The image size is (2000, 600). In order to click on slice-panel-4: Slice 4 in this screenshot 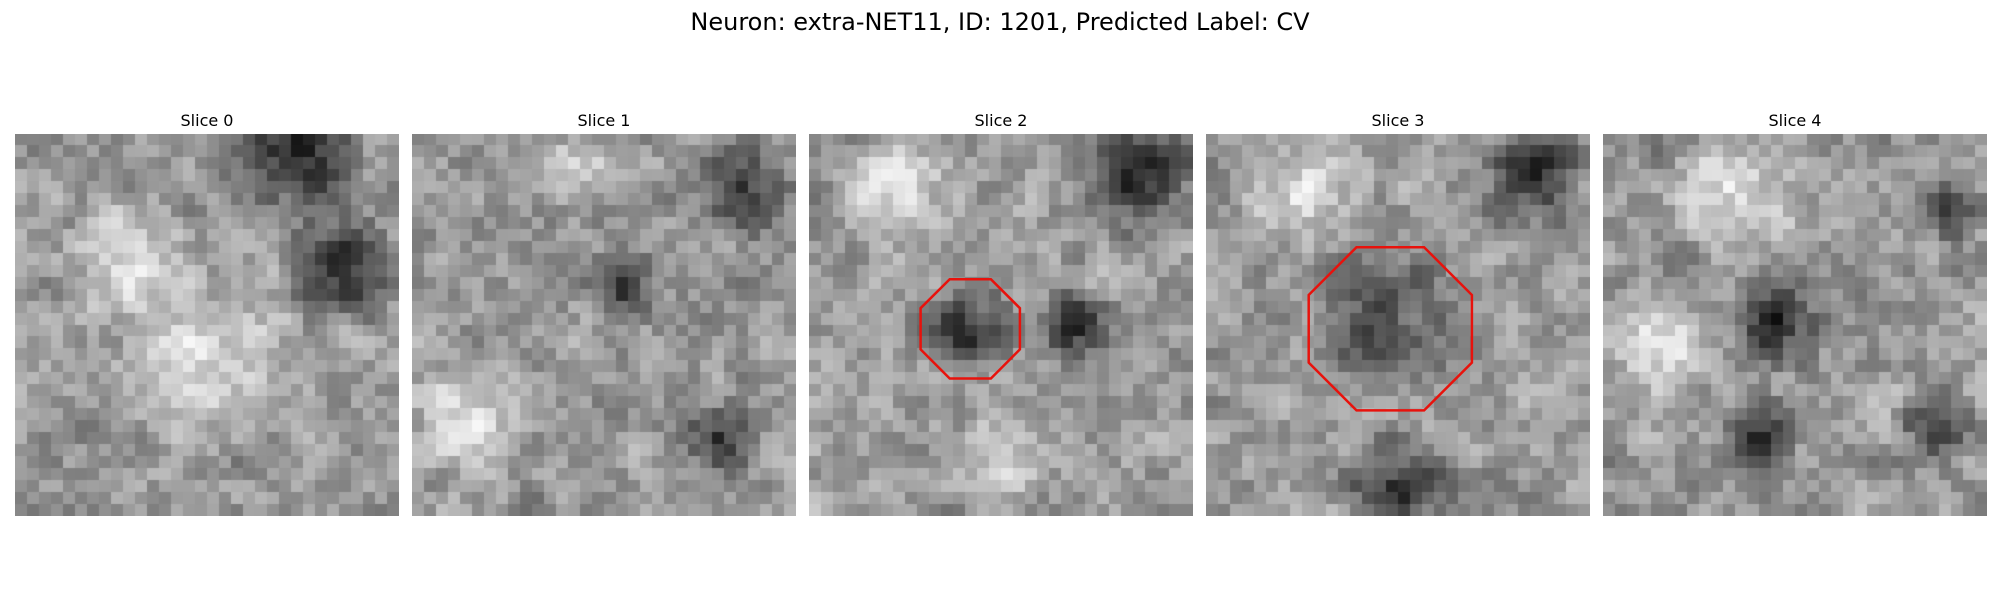, I will do `click(1795, 312)`.